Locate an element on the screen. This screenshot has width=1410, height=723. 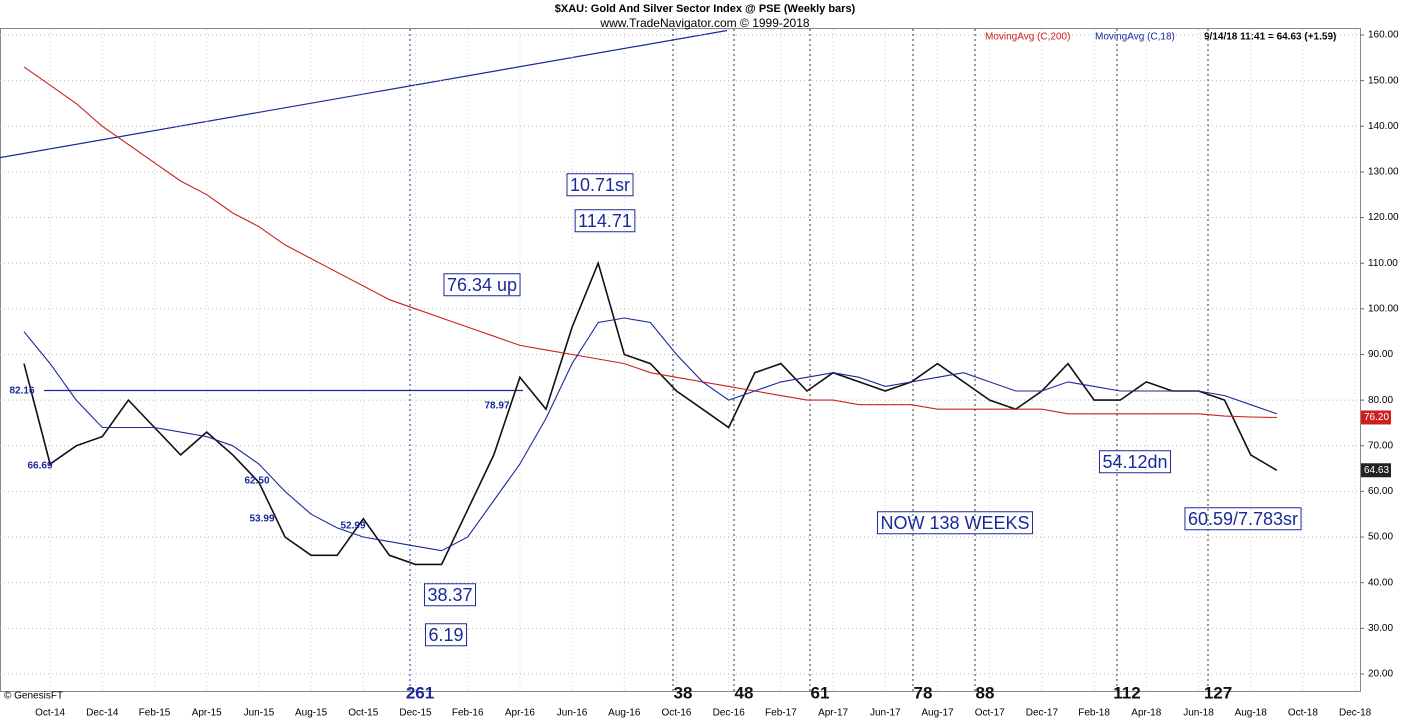
y-tick-label: 110.00 is located at coordinates (1383, 263).